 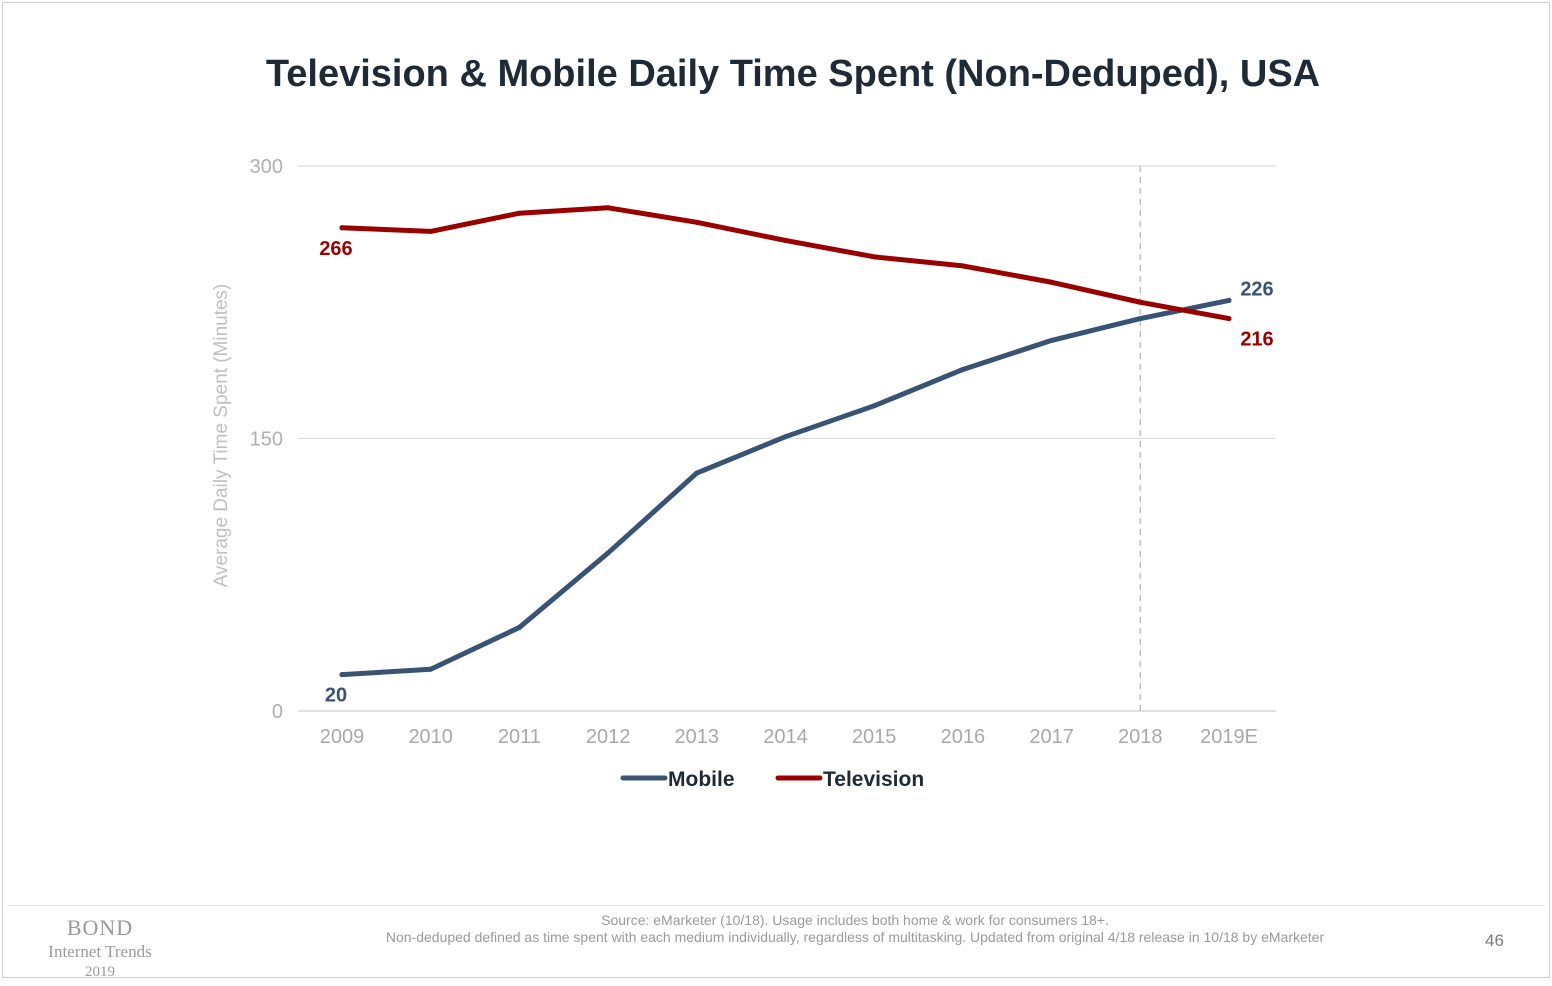 I want to click on x-tick-label: 2018, so click(x=1140, y=737).